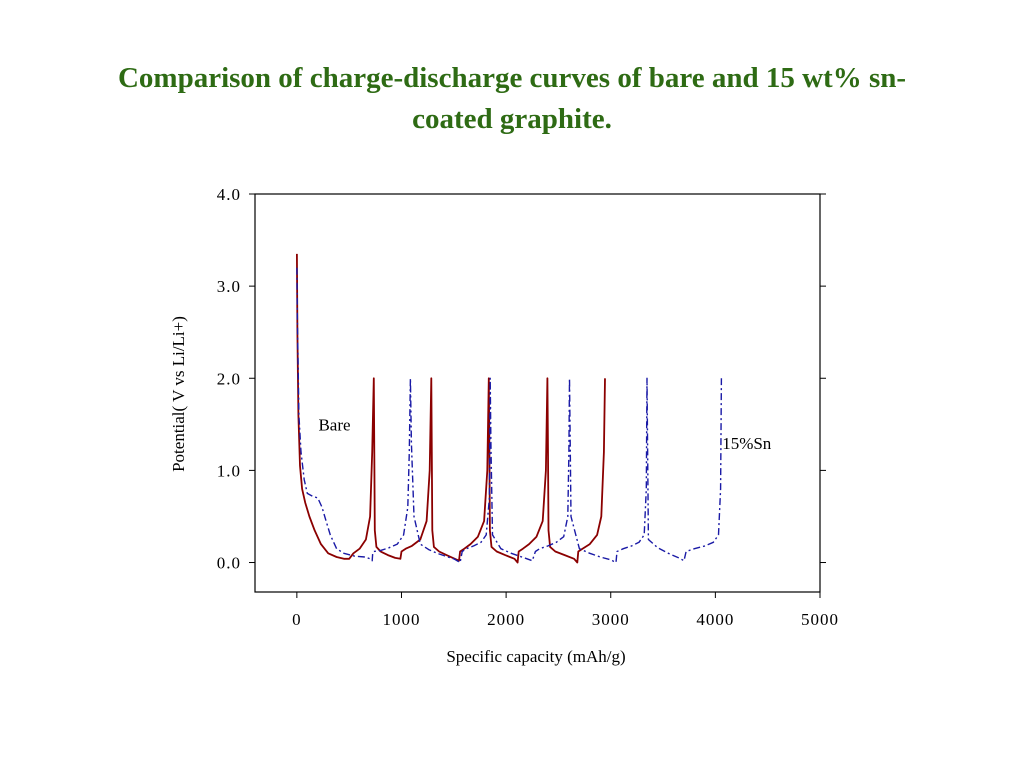  I want to click on x-tick-label: 4000, so click(715, 619).